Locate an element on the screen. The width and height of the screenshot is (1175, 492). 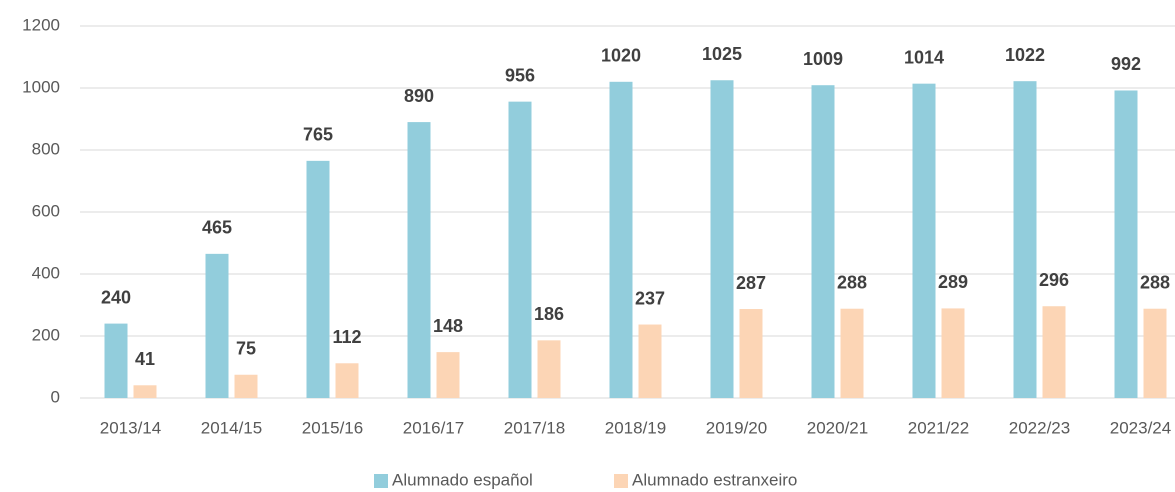
y-tick-label: 600 is located at coordinates (46, 210).